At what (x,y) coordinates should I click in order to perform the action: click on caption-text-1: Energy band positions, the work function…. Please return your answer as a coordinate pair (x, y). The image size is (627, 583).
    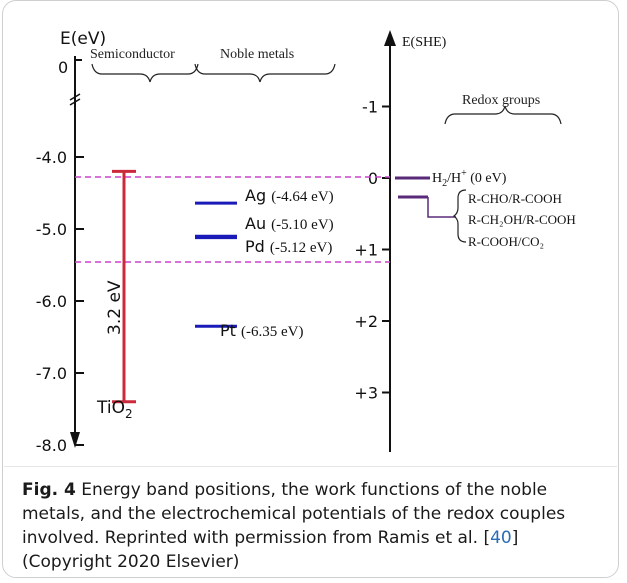
    Looking at the image, I should click on (294, 514).